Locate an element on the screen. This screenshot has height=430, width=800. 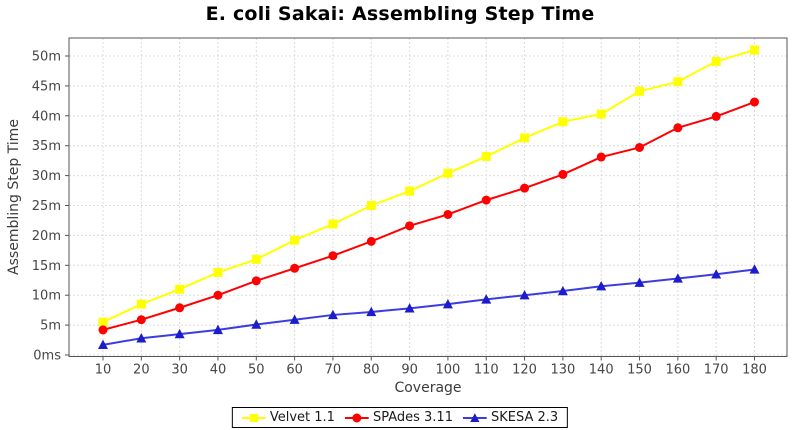
x-tick-label: 60 is located at coordinates (294, 370).